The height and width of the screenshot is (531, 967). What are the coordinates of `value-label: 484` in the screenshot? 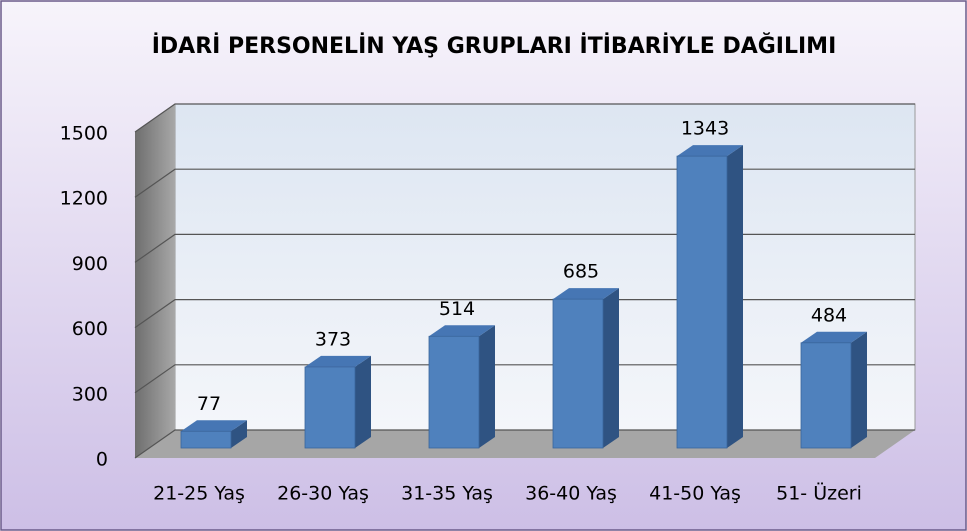 It's located at (829, 315).